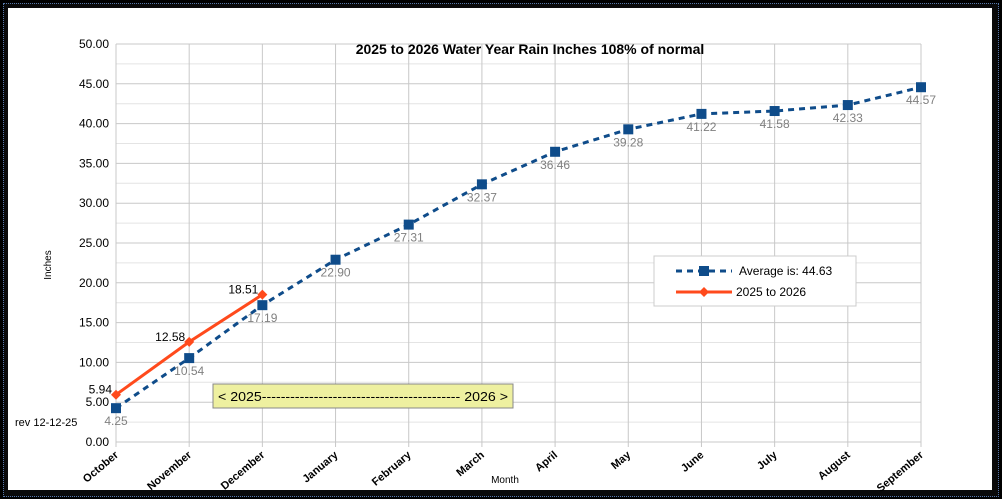 The height and width of the screenshot is (499, 1002). What do you see at coordinates (546, 461) in the screenshot?
I see `x-tick-label: April` at bounding box center [546, 461].